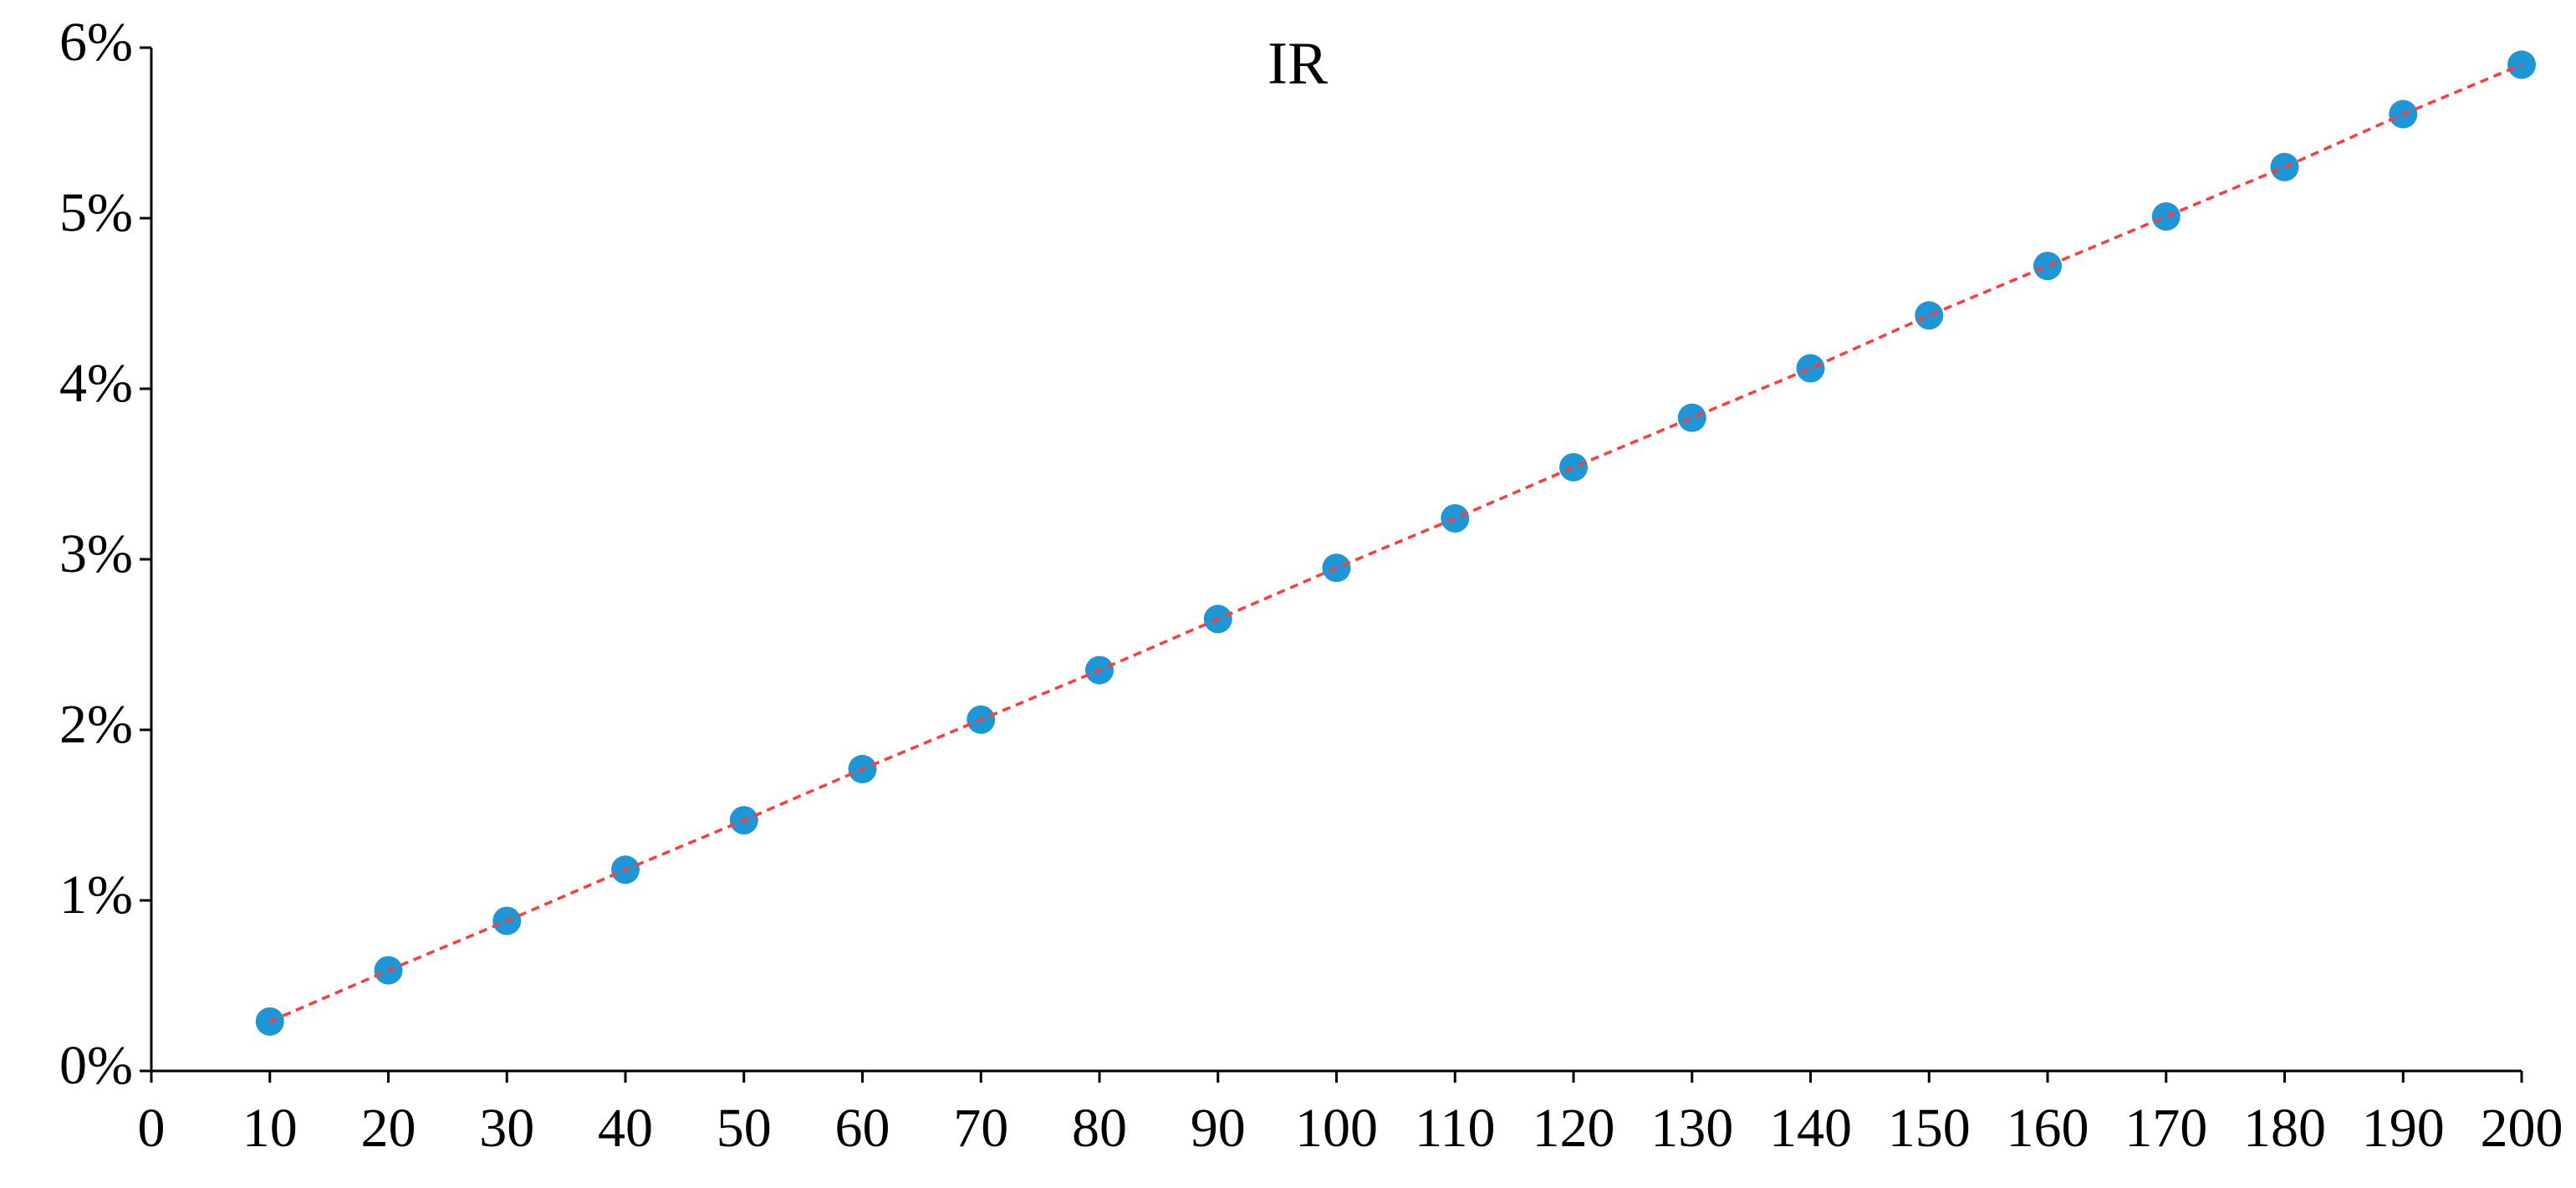  I want to click on y-tick-label: 3%, so click(96, 553).